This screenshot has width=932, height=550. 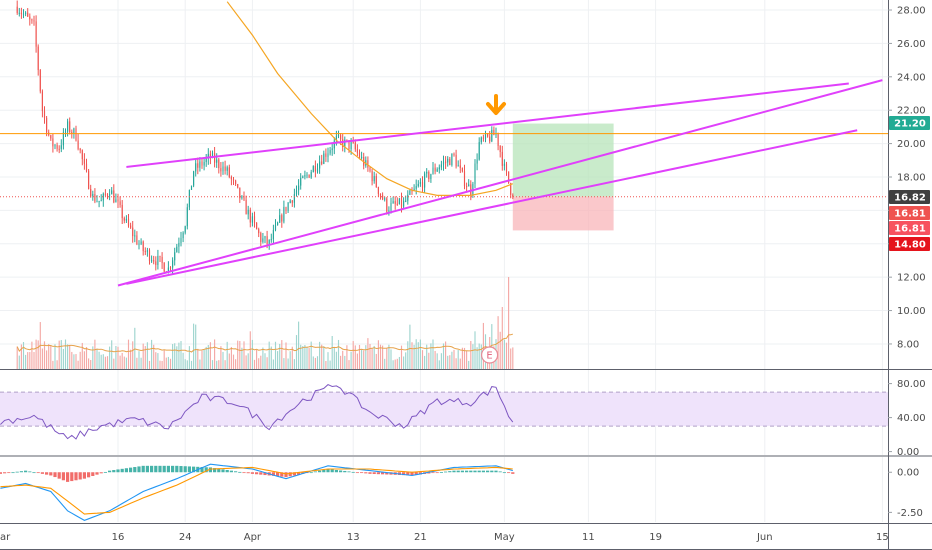 I want to click on position-tool, so click(x=563, y=177).